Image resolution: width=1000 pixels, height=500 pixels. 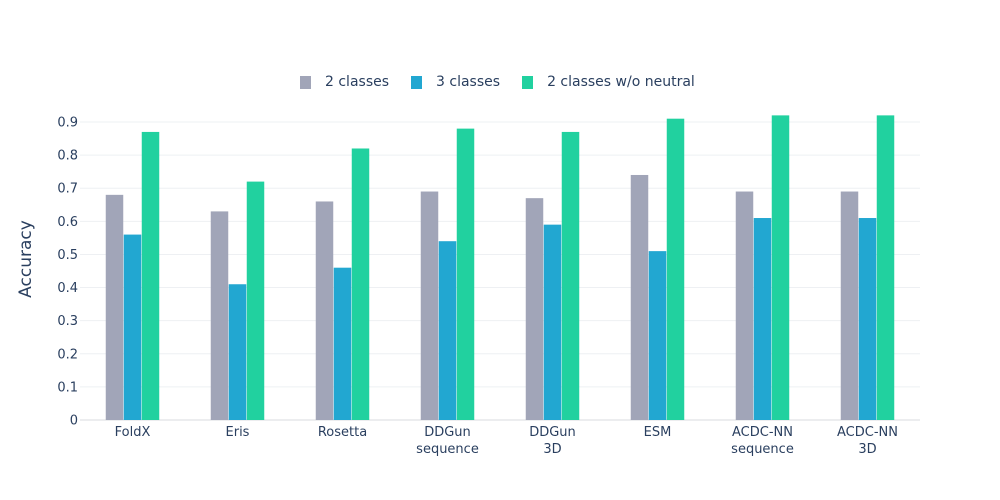 What do you see at coordinates (621, 82) in the screenshot?
I see `legend-label-2-classes-wo-neutral: 2 classes w/o neutral` at bounding box center [621, 82].